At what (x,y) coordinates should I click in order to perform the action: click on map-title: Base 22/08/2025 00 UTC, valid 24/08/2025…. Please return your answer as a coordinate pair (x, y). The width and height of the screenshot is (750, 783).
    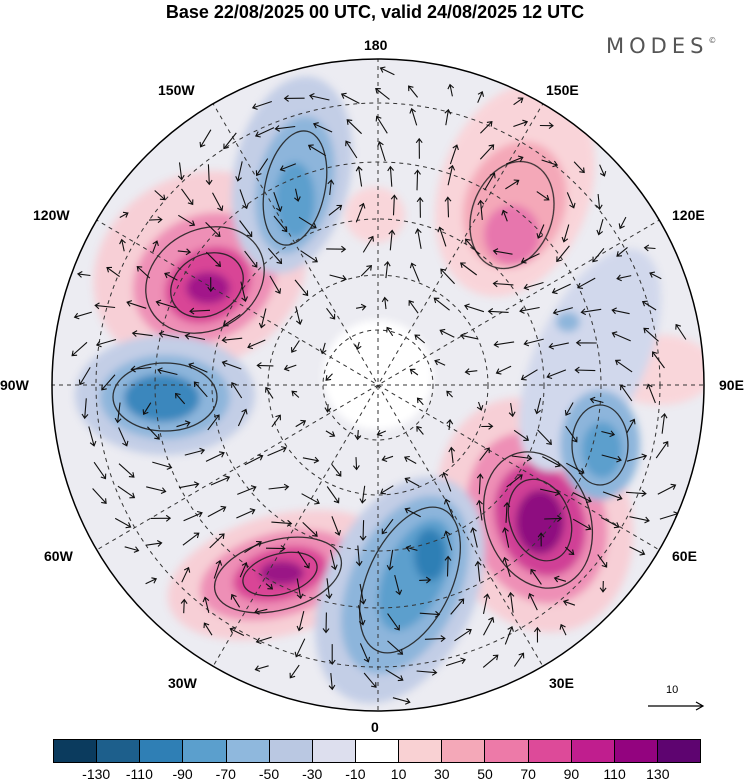
    Looking at the image, I should click on (375, 12).